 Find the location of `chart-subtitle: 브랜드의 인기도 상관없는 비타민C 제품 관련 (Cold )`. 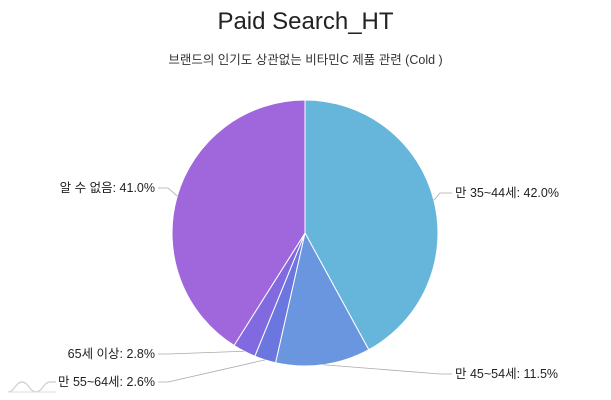

chart-subtitle: 브랜드의 인기도 상관없는 비타민C 제품 관련 (Cold ) is located at coordinates (305, 60).